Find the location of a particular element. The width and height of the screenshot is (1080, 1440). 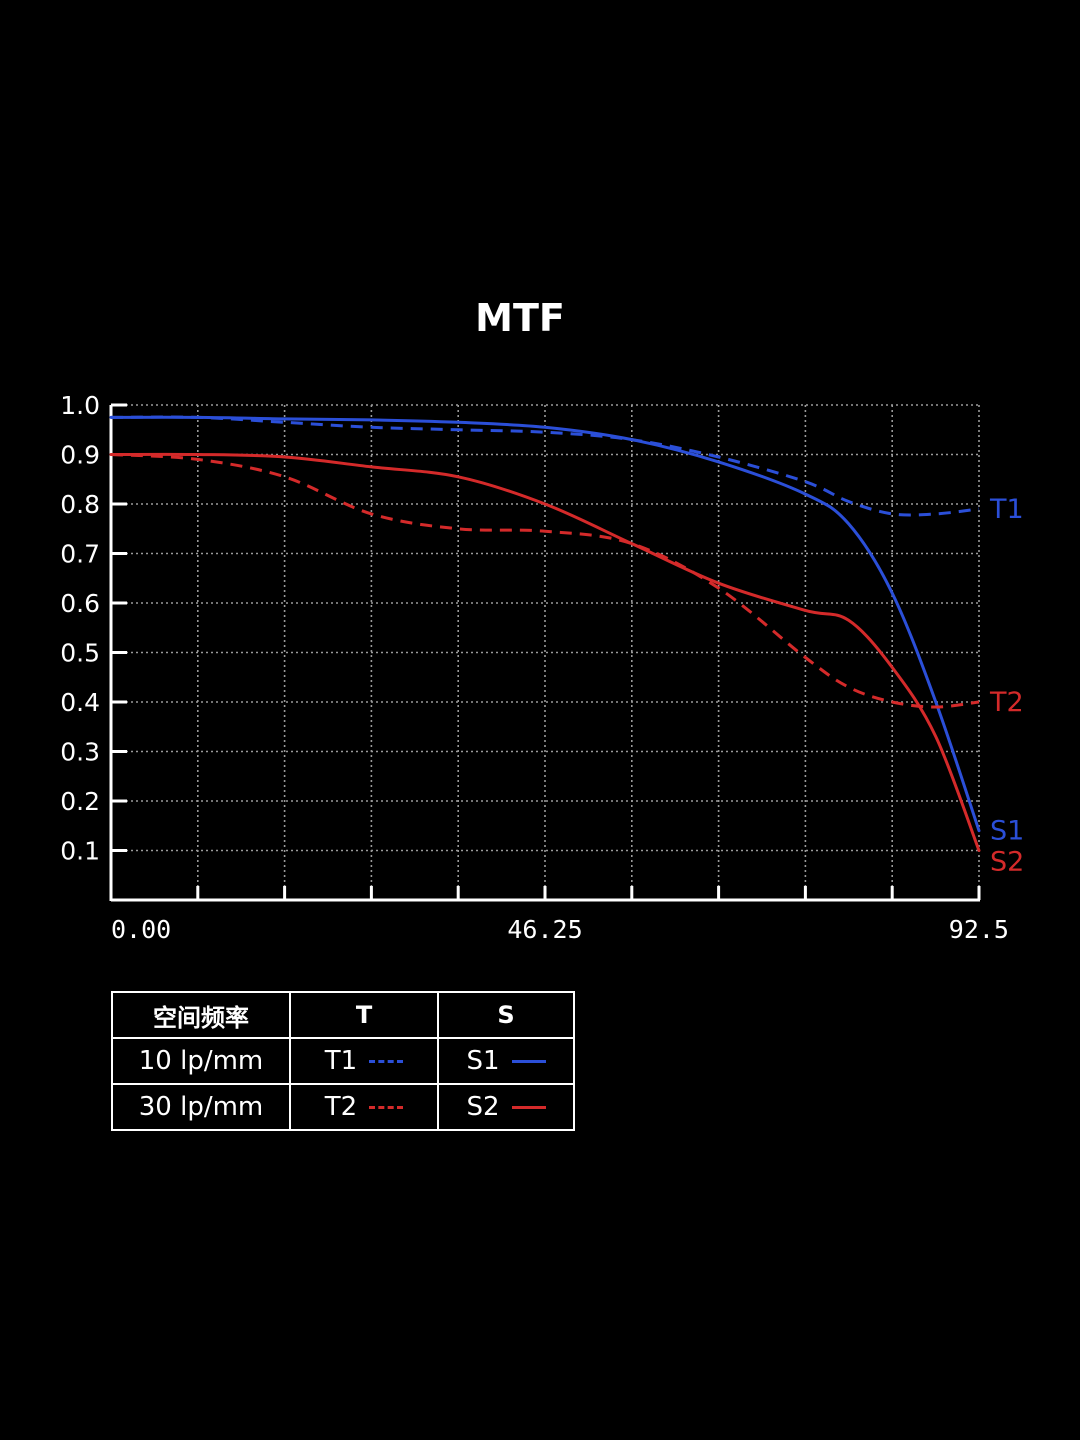

legend-row: 30 lp/mm T2 S2 is located at coordinates (343, 1107).